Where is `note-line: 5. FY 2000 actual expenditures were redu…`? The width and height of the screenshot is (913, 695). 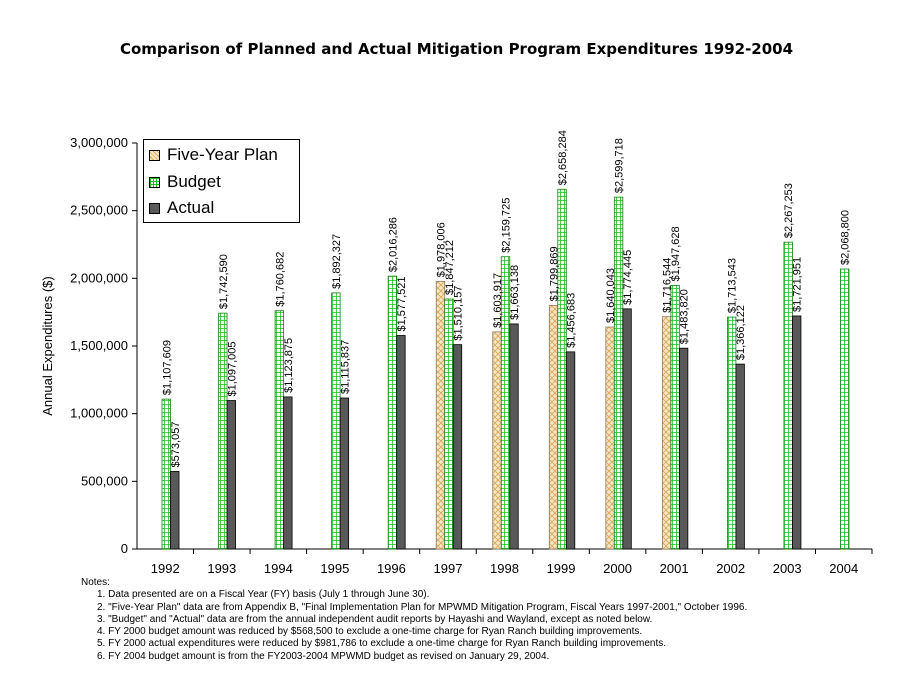
note-line: 5. FY 2000 actual expenditures were redu… is located at coordinates (382, 644).